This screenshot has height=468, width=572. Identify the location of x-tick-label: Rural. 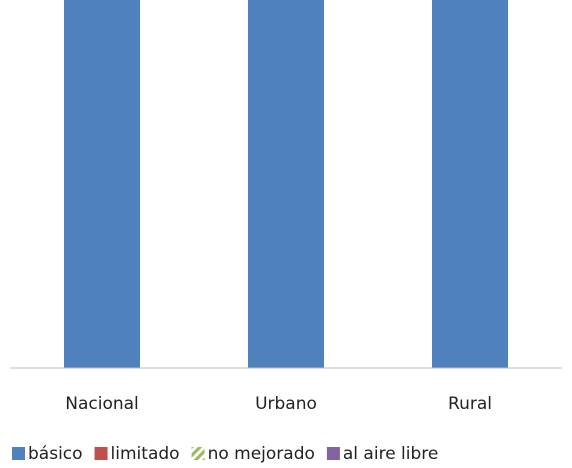
(470, 404).